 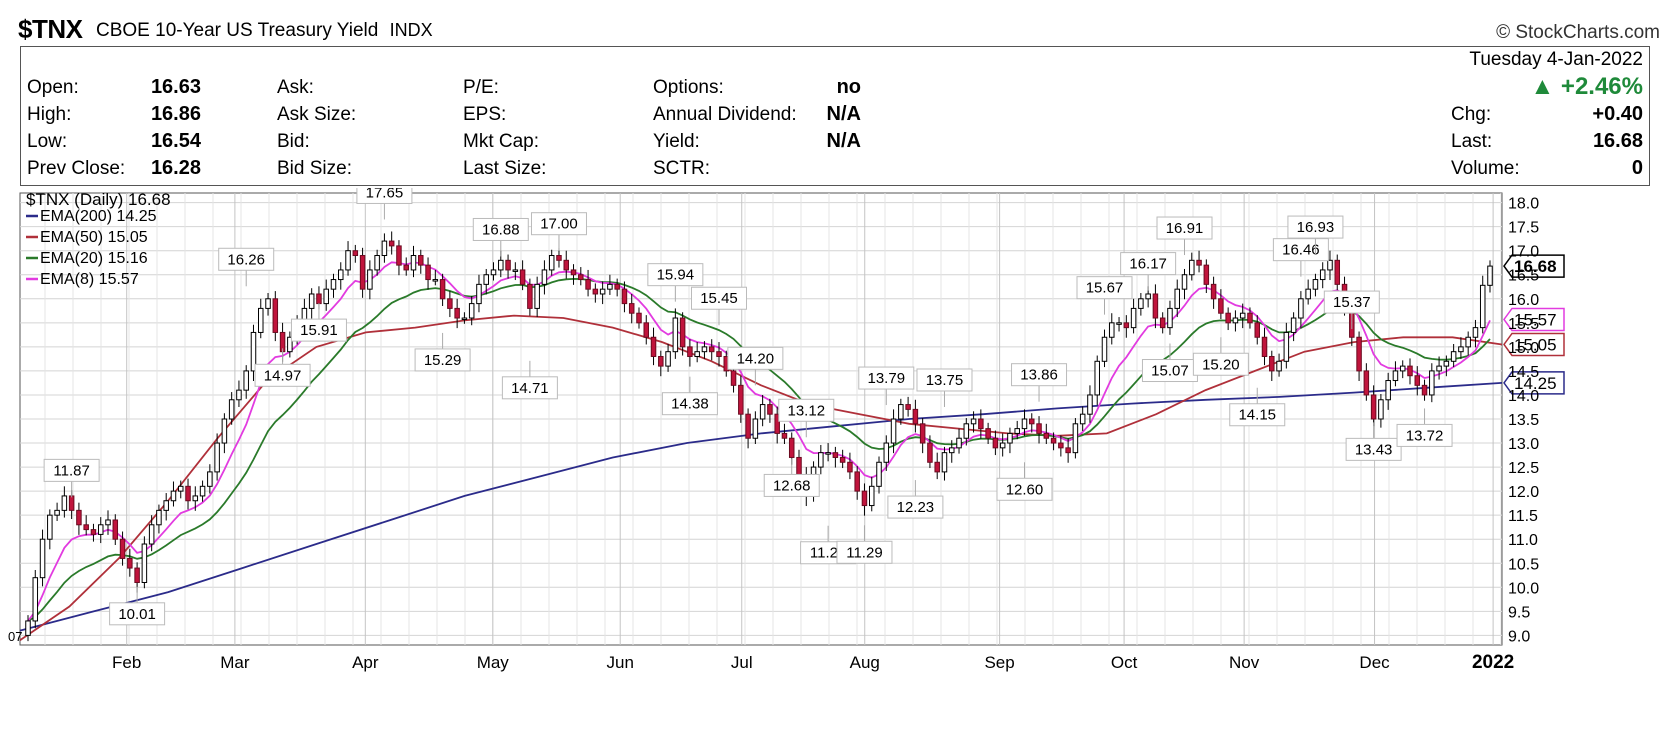 I want to click on x-tick-label: Dec, so click(x=1374, y=662).